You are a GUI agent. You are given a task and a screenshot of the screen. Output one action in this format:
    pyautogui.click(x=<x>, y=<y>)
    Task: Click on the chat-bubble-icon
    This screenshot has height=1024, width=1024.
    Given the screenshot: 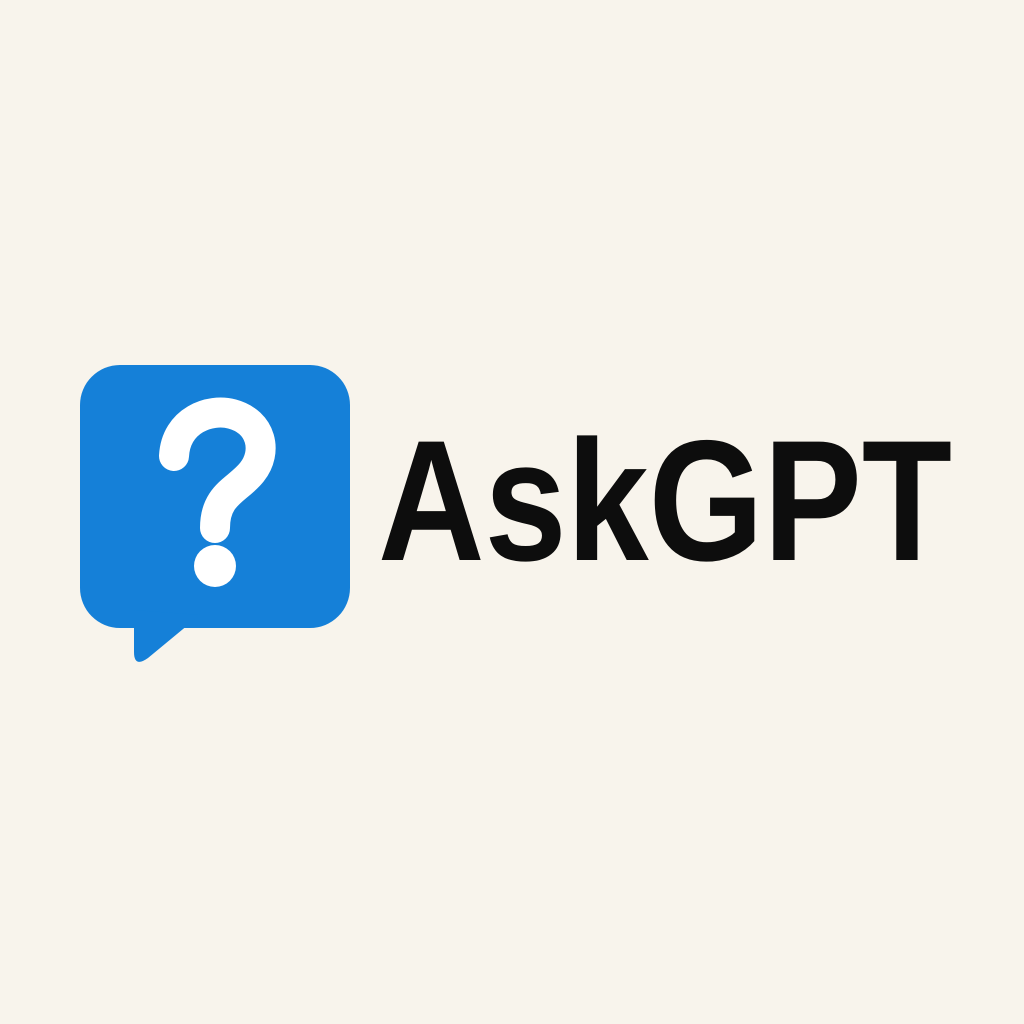 What is the action you would take?
    pyautogui.click(x=215, y=513)
    